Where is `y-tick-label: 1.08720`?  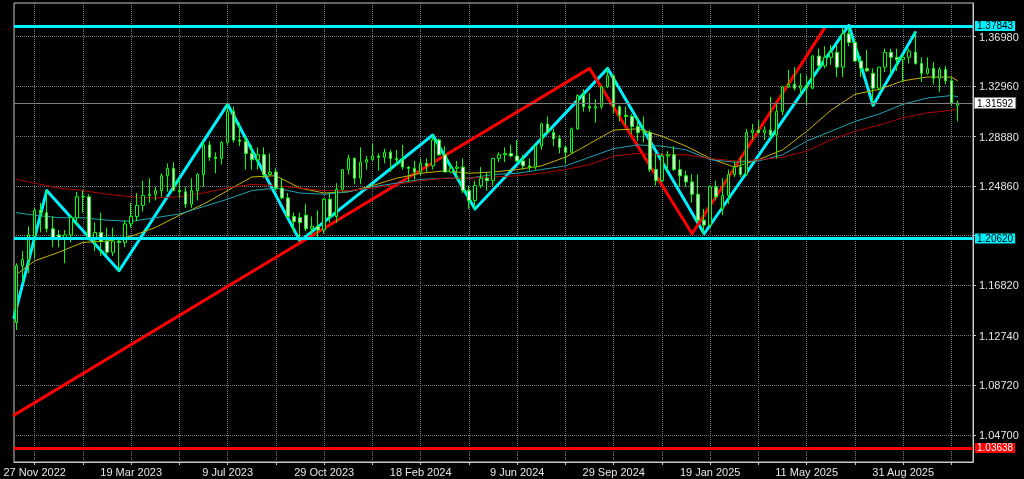
y-tick-label: 1.08720 is located at coordinates (999, 385).